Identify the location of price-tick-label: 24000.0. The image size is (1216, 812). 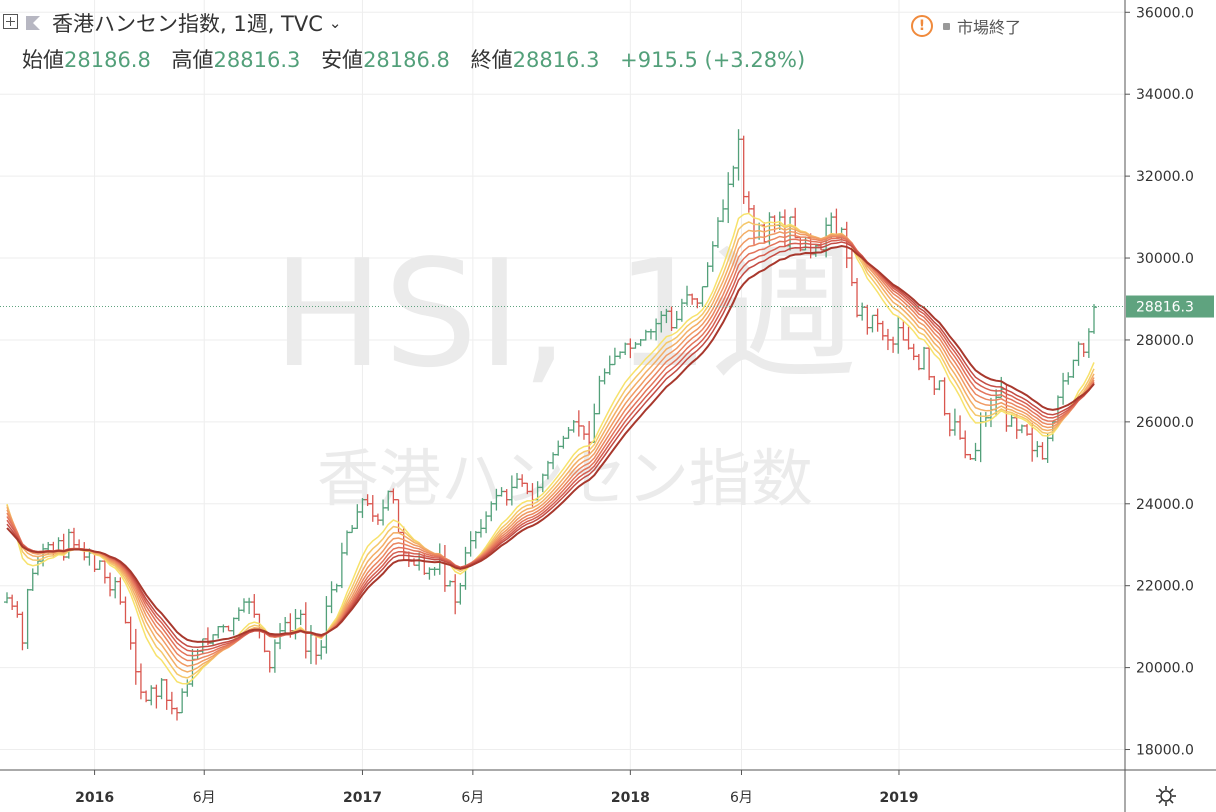
(1165, 505).